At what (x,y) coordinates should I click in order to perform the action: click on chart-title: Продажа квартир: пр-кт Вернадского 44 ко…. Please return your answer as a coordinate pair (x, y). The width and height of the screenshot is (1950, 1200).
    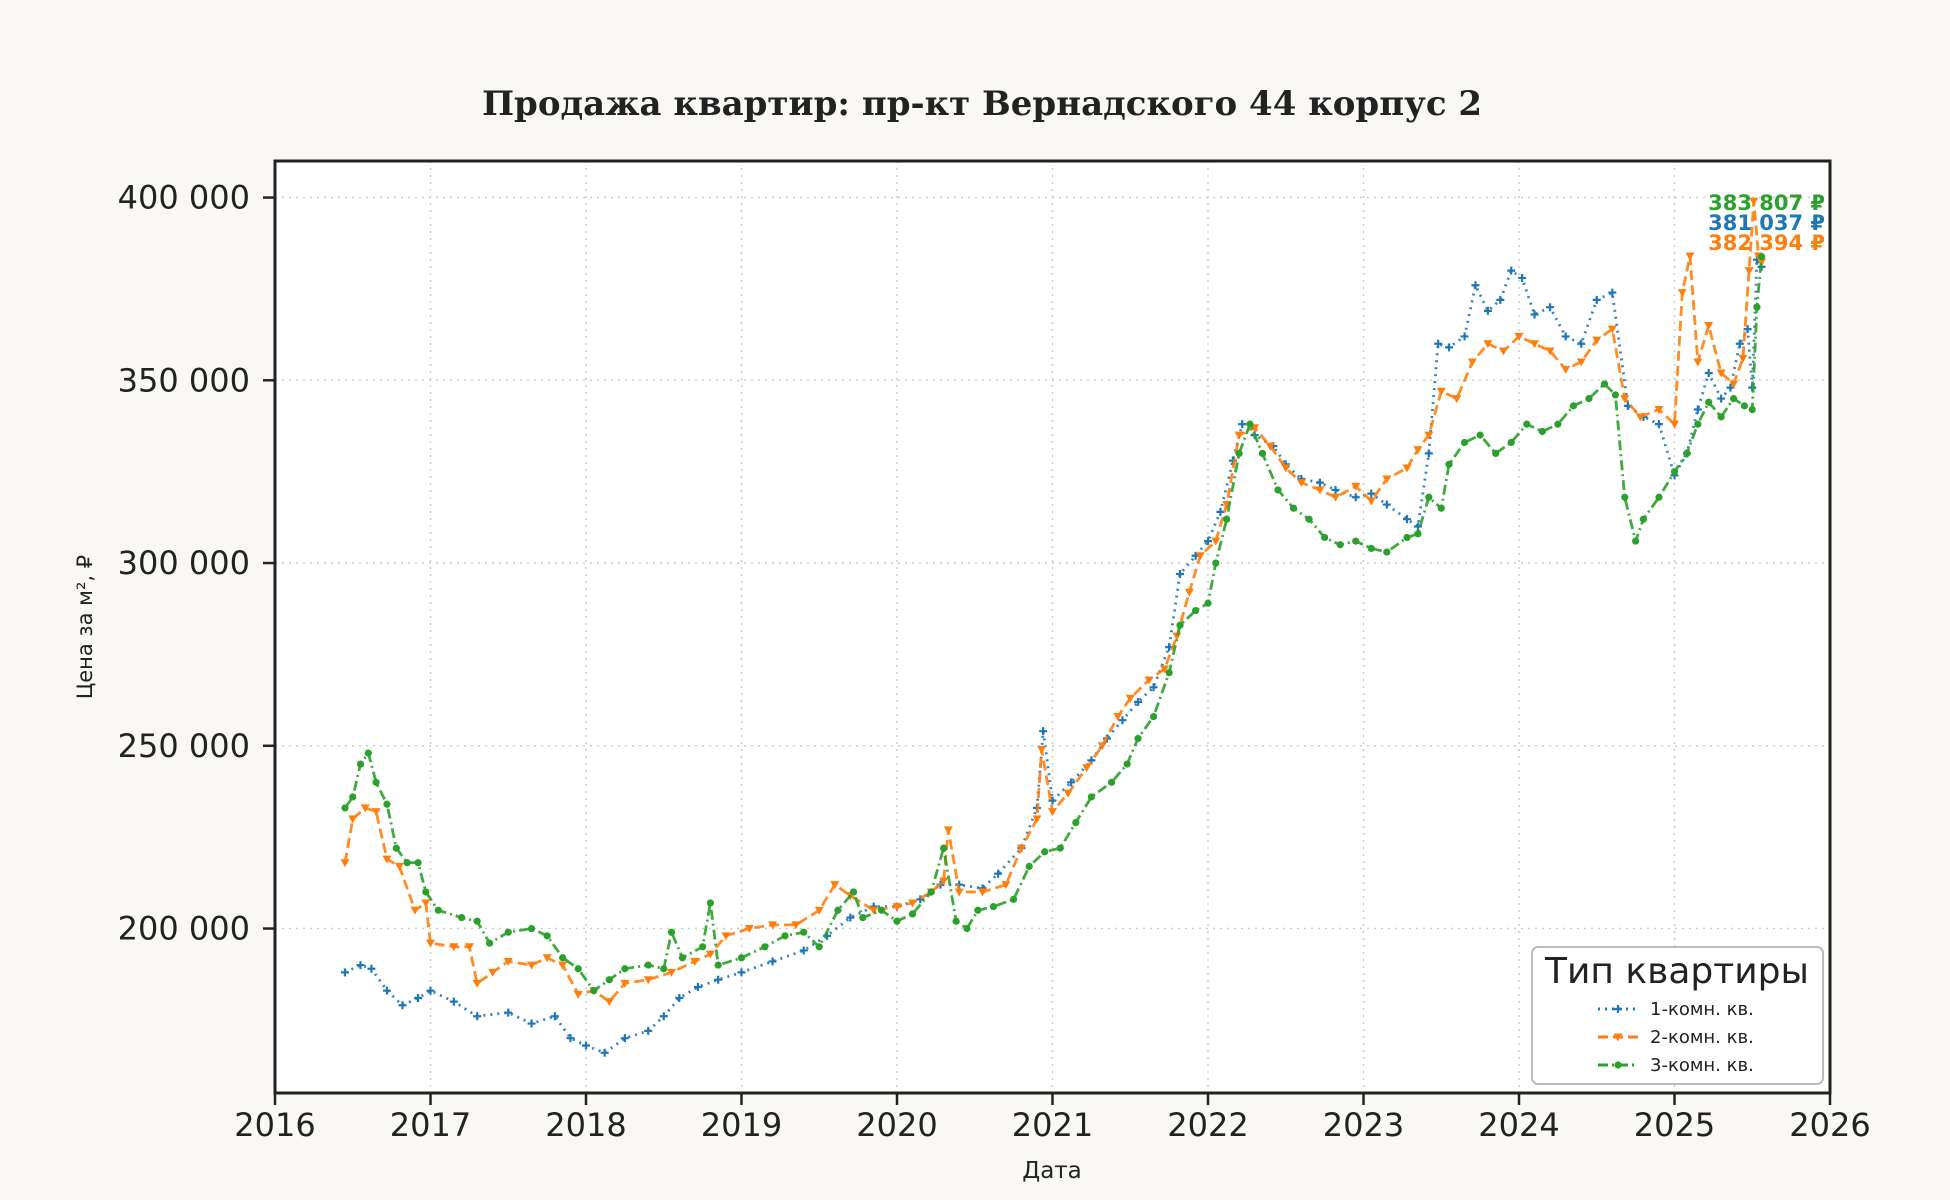
    Looking at the image, I should click on (982, 104).